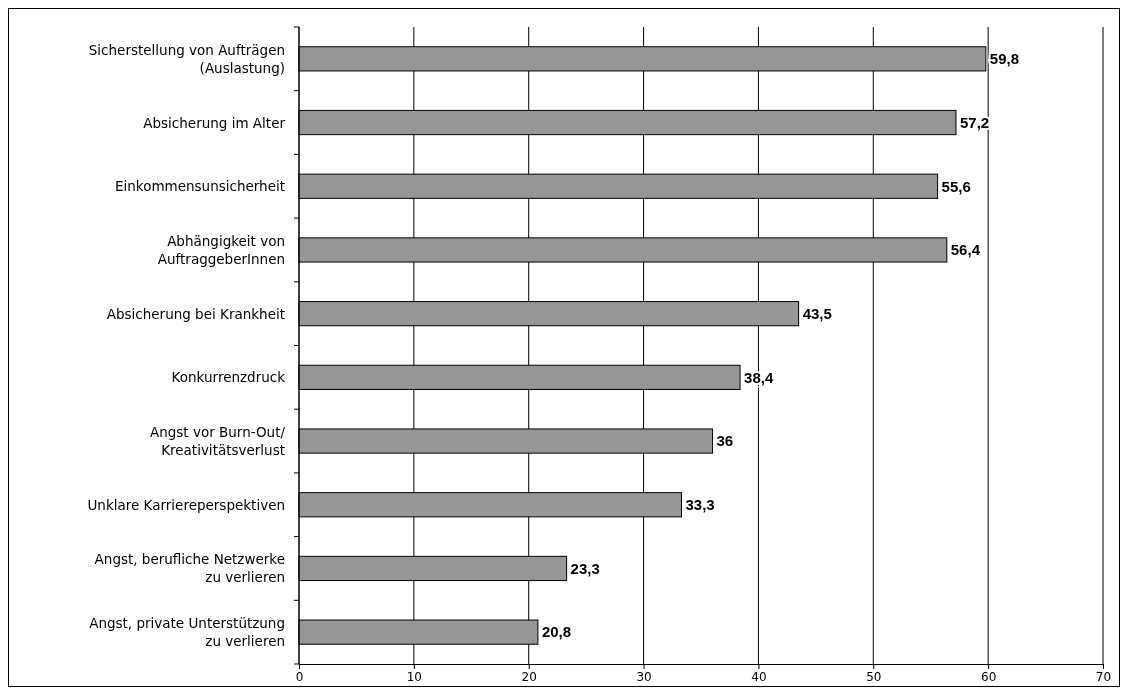 This screenshot has height=691, width=1128. Describe the element at coordinates (644, 676) in the screenshot. I see `x-tick-label: 30` at that location.